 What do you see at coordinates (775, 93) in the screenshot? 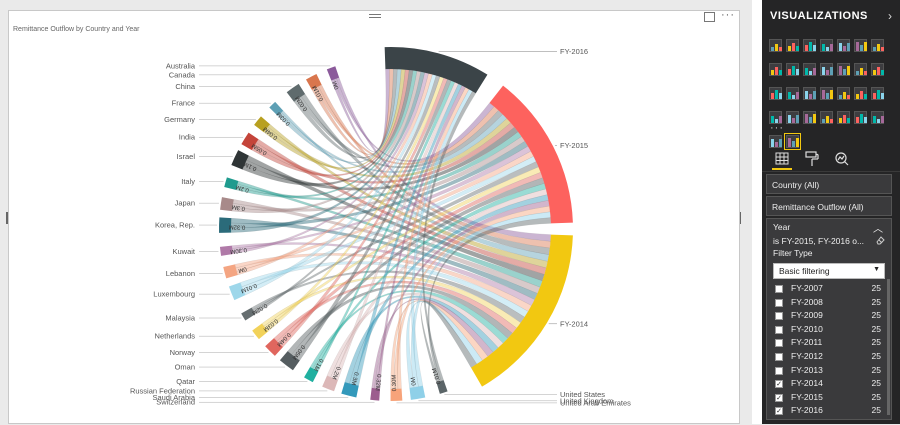
I see `pie-visual-icon` at bounding box center [775, 93].